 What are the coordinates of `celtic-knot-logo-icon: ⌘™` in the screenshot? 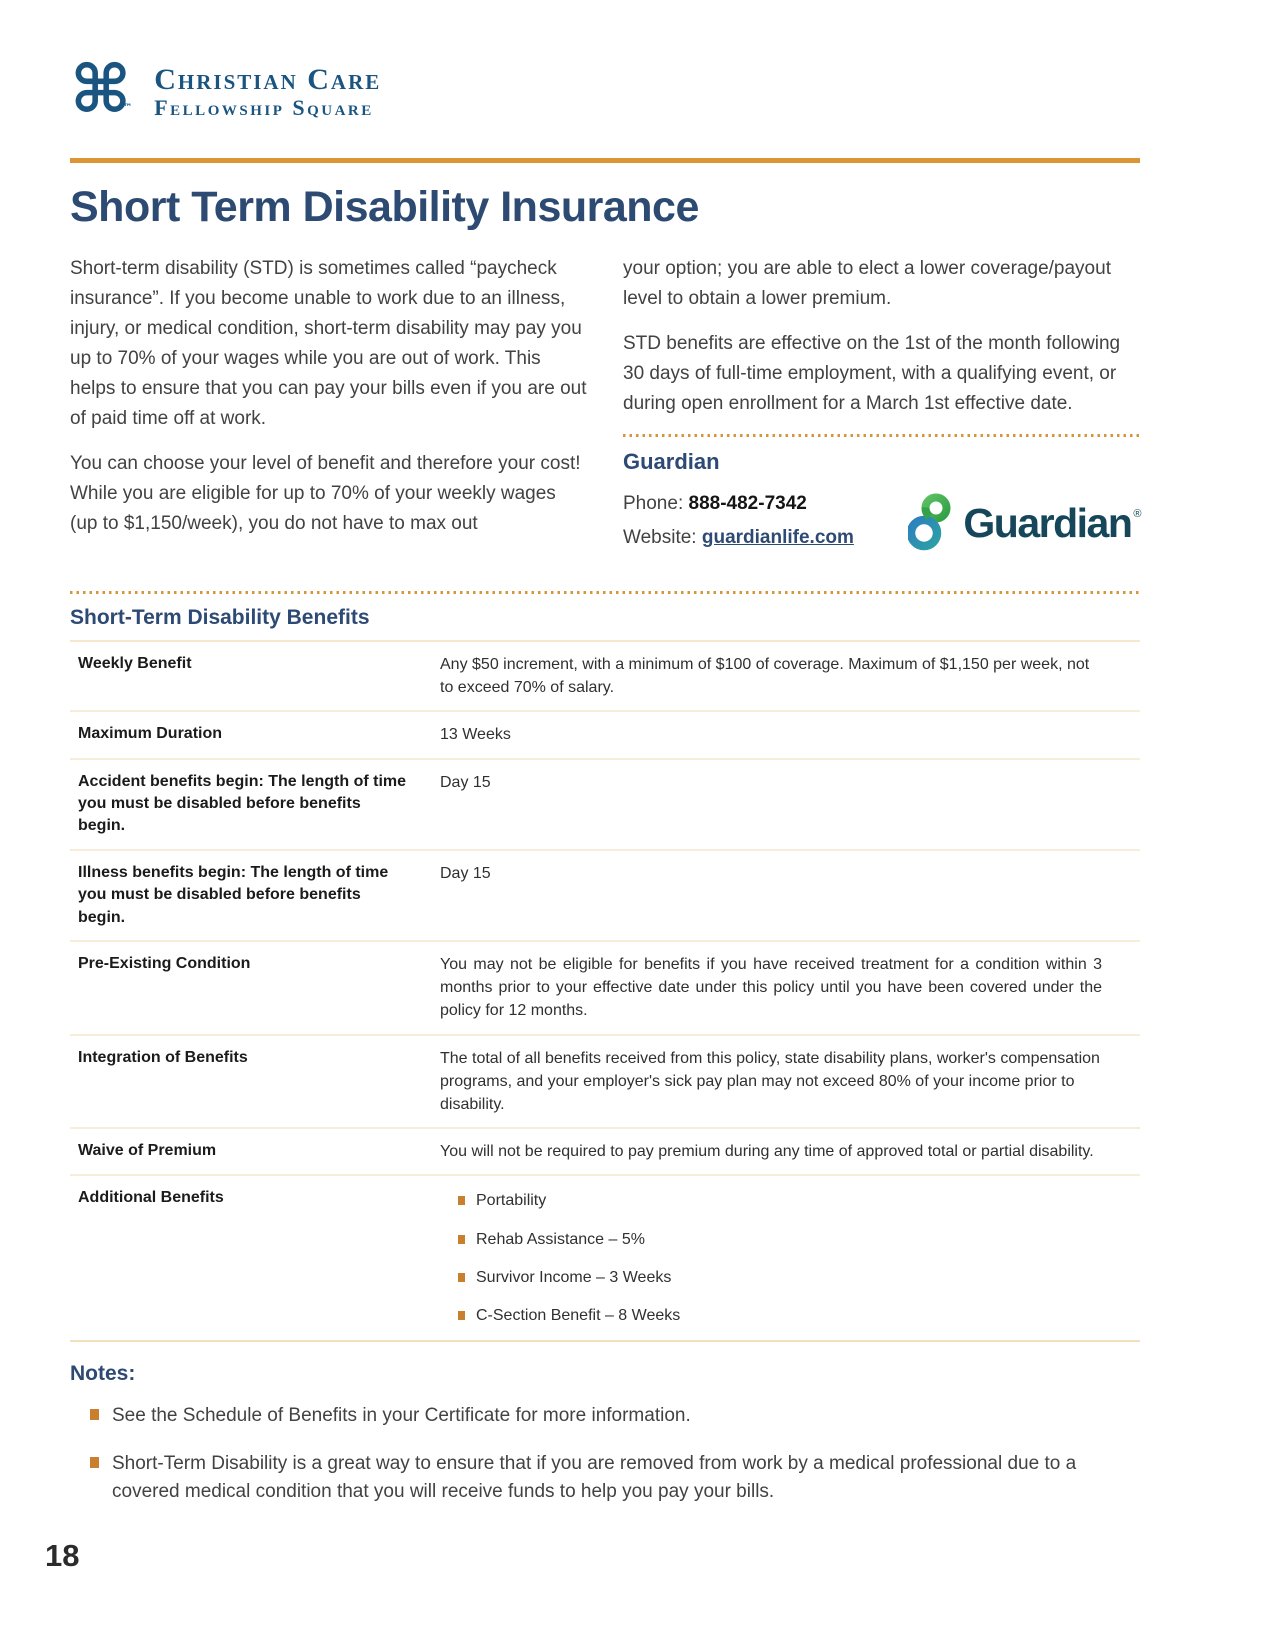 It's located at (101, 89).